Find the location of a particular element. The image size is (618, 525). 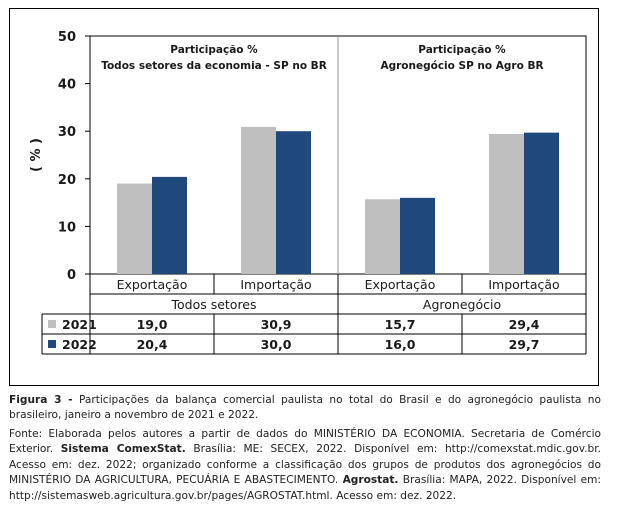

y-tick-label: 10 is located at coordinates (67, 227).